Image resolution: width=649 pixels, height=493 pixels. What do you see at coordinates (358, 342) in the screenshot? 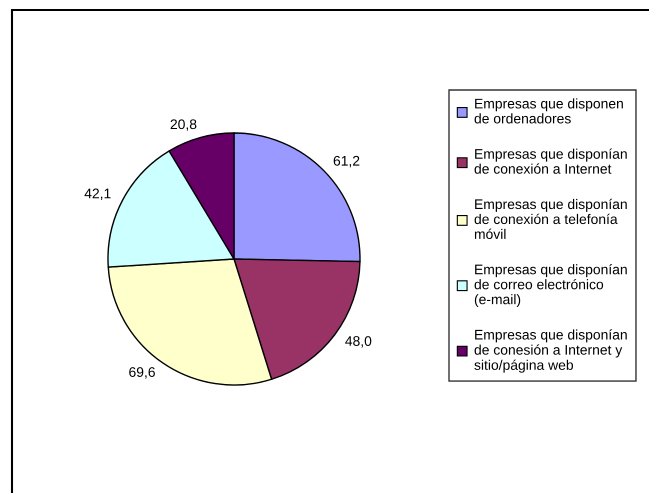
I see `data-label: 48,0` at bounding box center [358, 342].